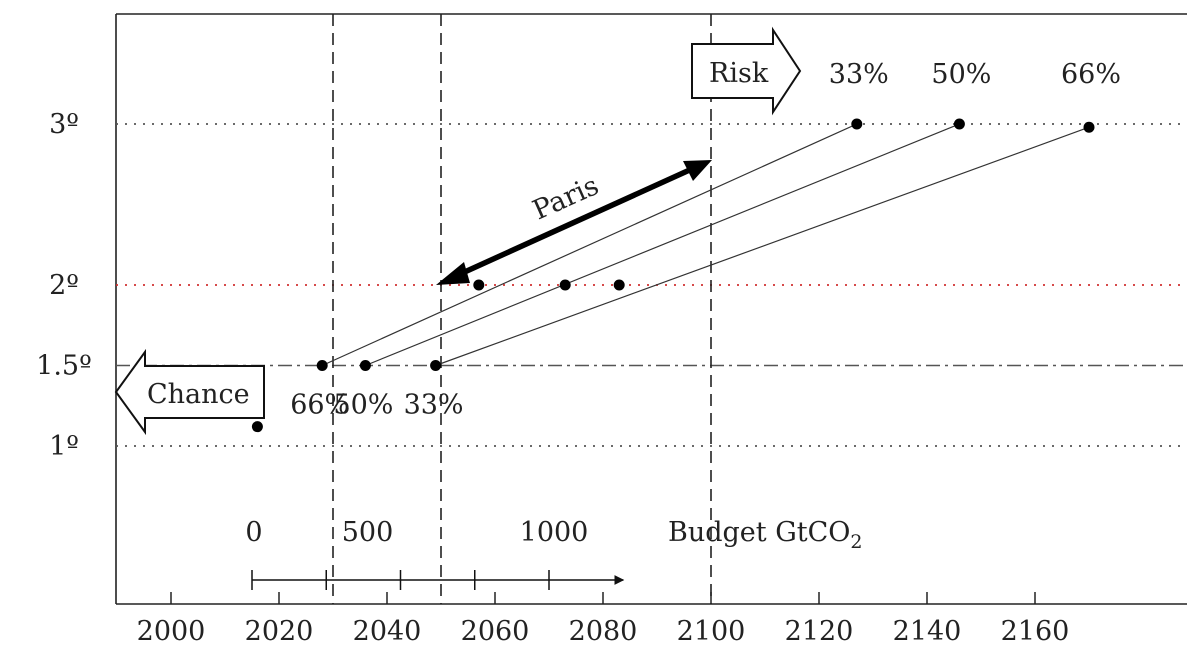 The image size is (1187, 650). Describe the element at coordinates (1035, 631) in the screenshot. I see `x-tick-label: 2160` at that location.